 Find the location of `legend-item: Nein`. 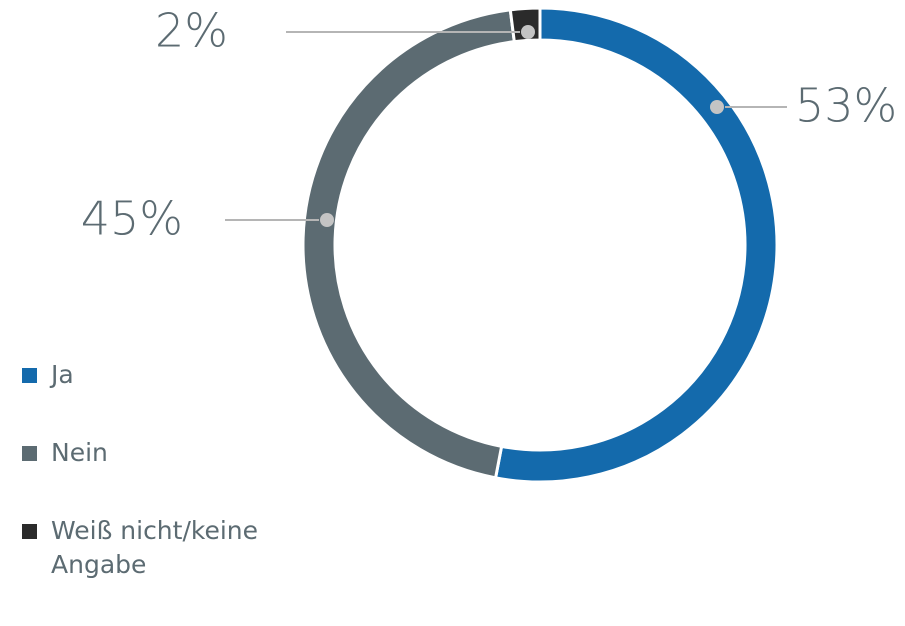

legend-item: Nein is located at coordinates (167, 453).